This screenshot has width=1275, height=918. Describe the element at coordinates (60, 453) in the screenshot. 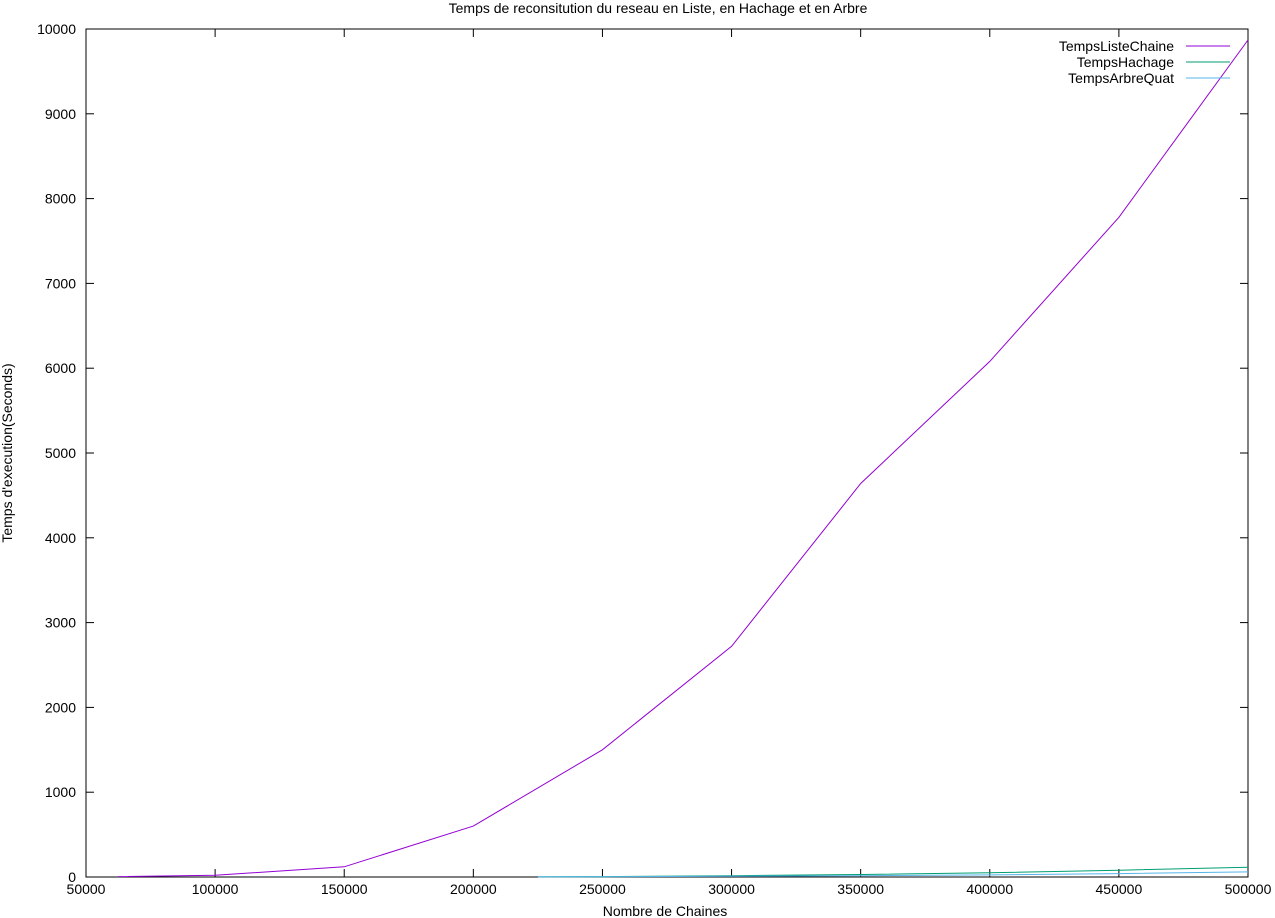

I see `y-tick-label: 5000` at that location.